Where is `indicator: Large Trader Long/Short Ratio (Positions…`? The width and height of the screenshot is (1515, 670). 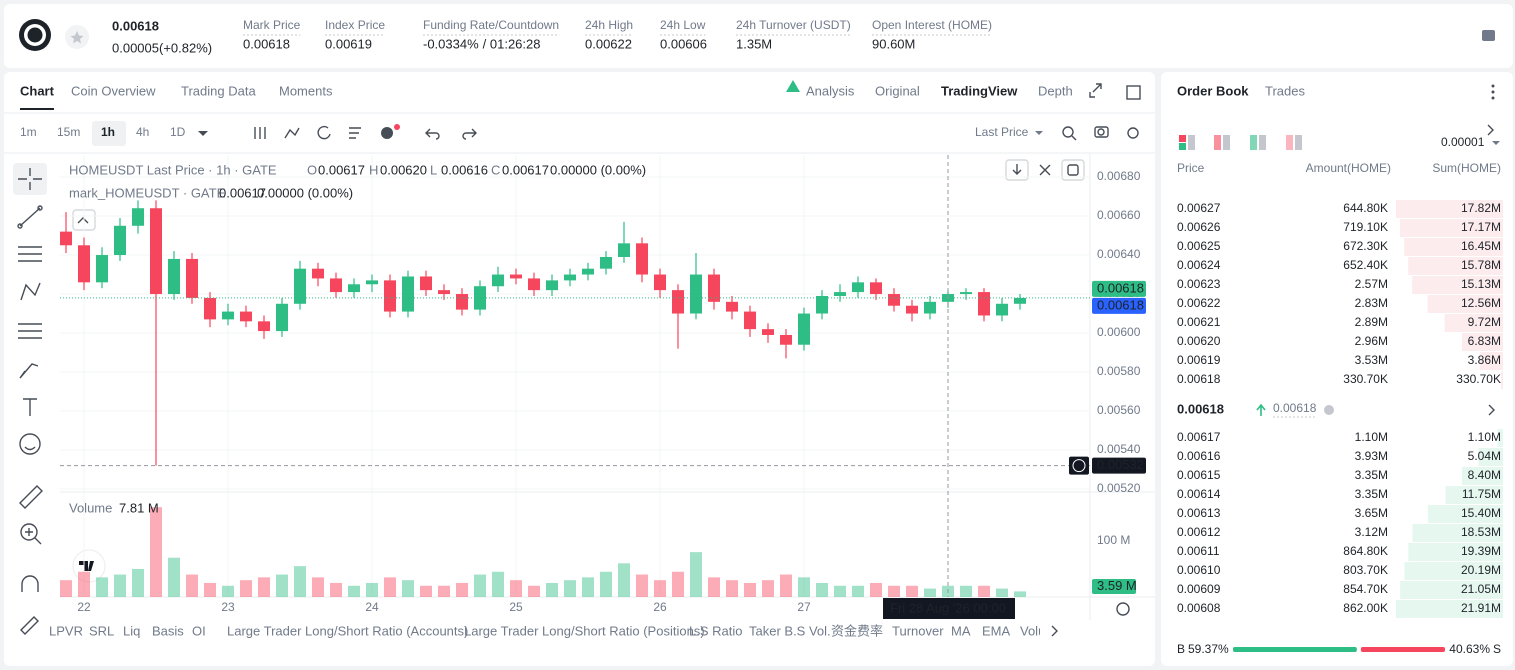
indicator: Large Trader Long/Short Ratio (Positions… is located at coordinates (584, 630).